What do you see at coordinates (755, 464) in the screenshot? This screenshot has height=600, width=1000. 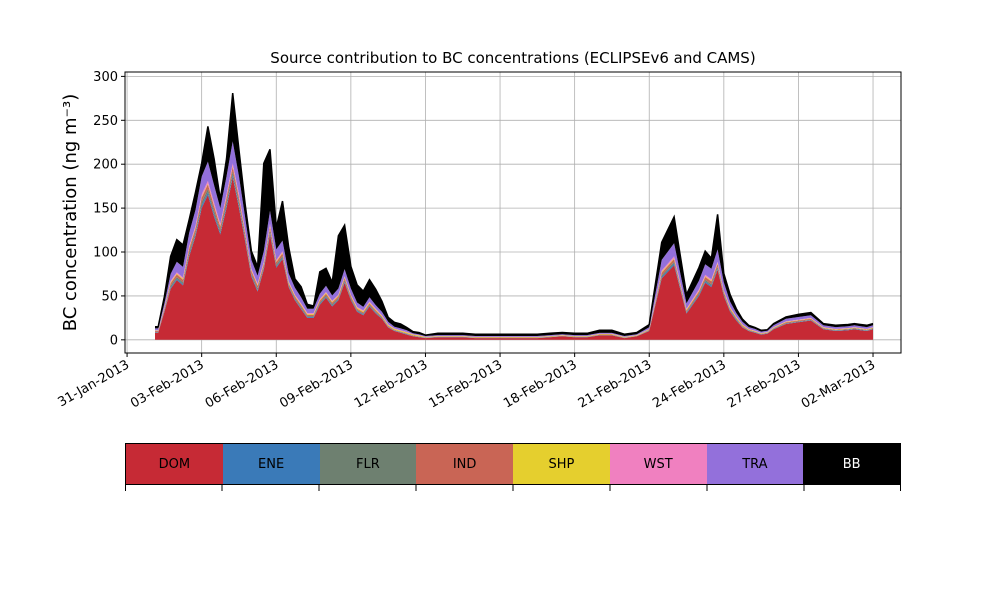 I see `legend-item-tra: TRA` at bounding box center [755, 464].